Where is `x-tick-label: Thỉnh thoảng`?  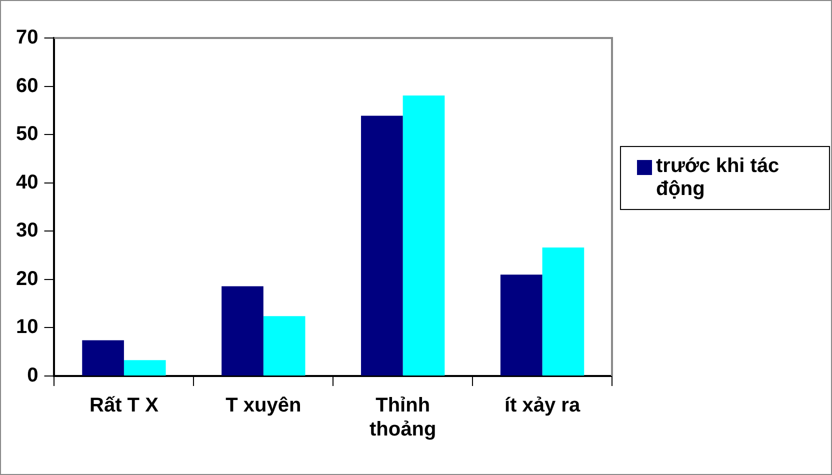
x-tick-label: Thỉnh thoảng is located at coordinates (403, 417).